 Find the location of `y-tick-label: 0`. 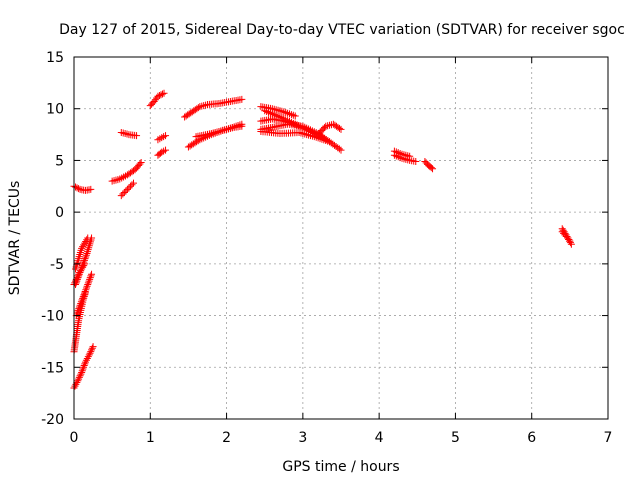

y-tick-label: 0 is located at coordinates (59, 213).